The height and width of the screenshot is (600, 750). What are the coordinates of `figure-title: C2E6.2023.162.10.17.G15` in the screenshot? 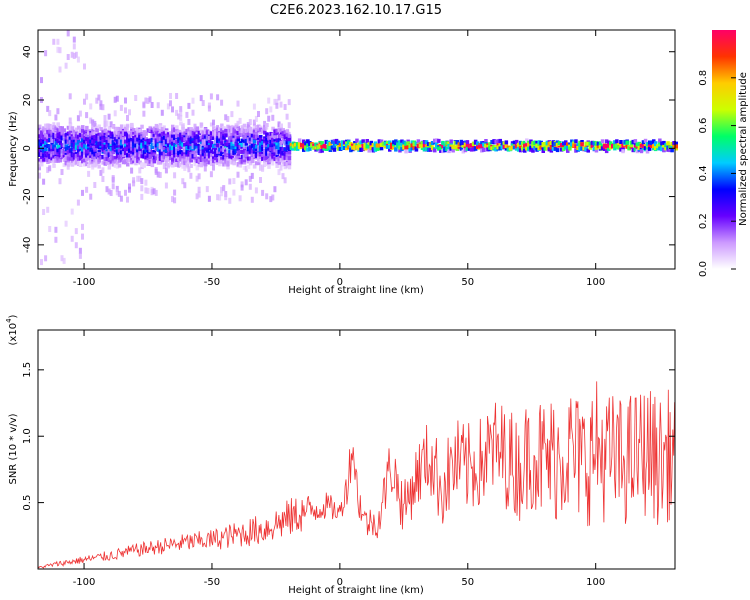 It's located at (356, 10).